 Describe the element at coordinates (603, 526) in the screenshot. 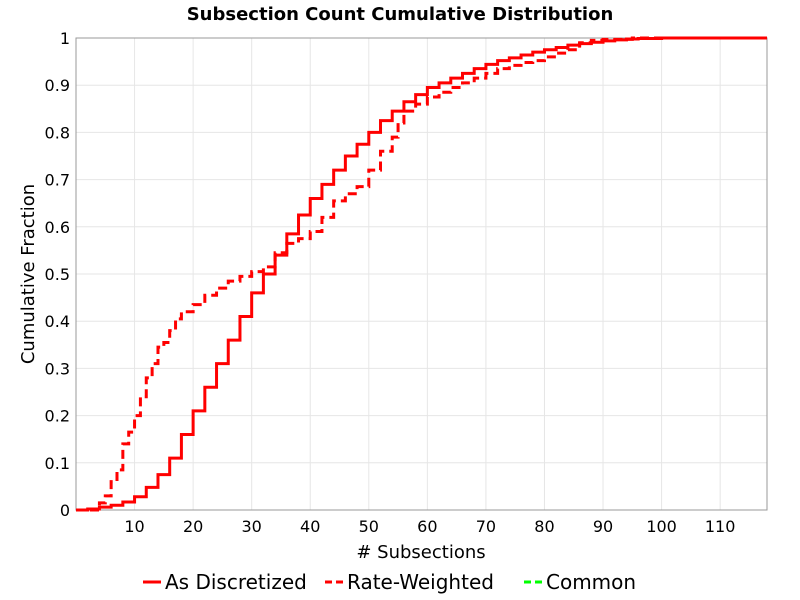

I see `x-tick-label: 90` at that location.